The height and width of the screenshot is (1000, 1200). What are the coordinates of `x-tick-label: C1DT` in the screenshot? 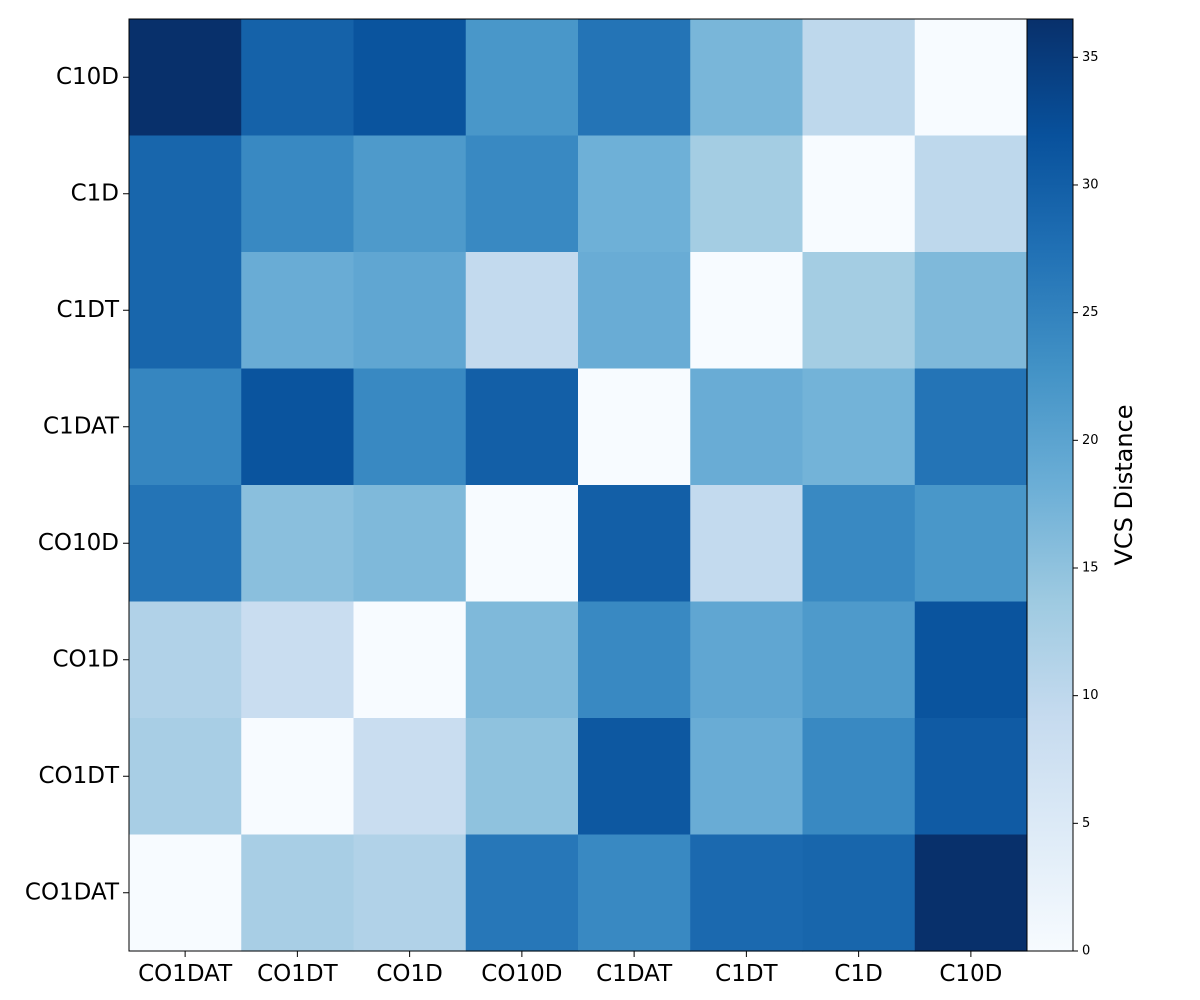 It's located at (746, 974).